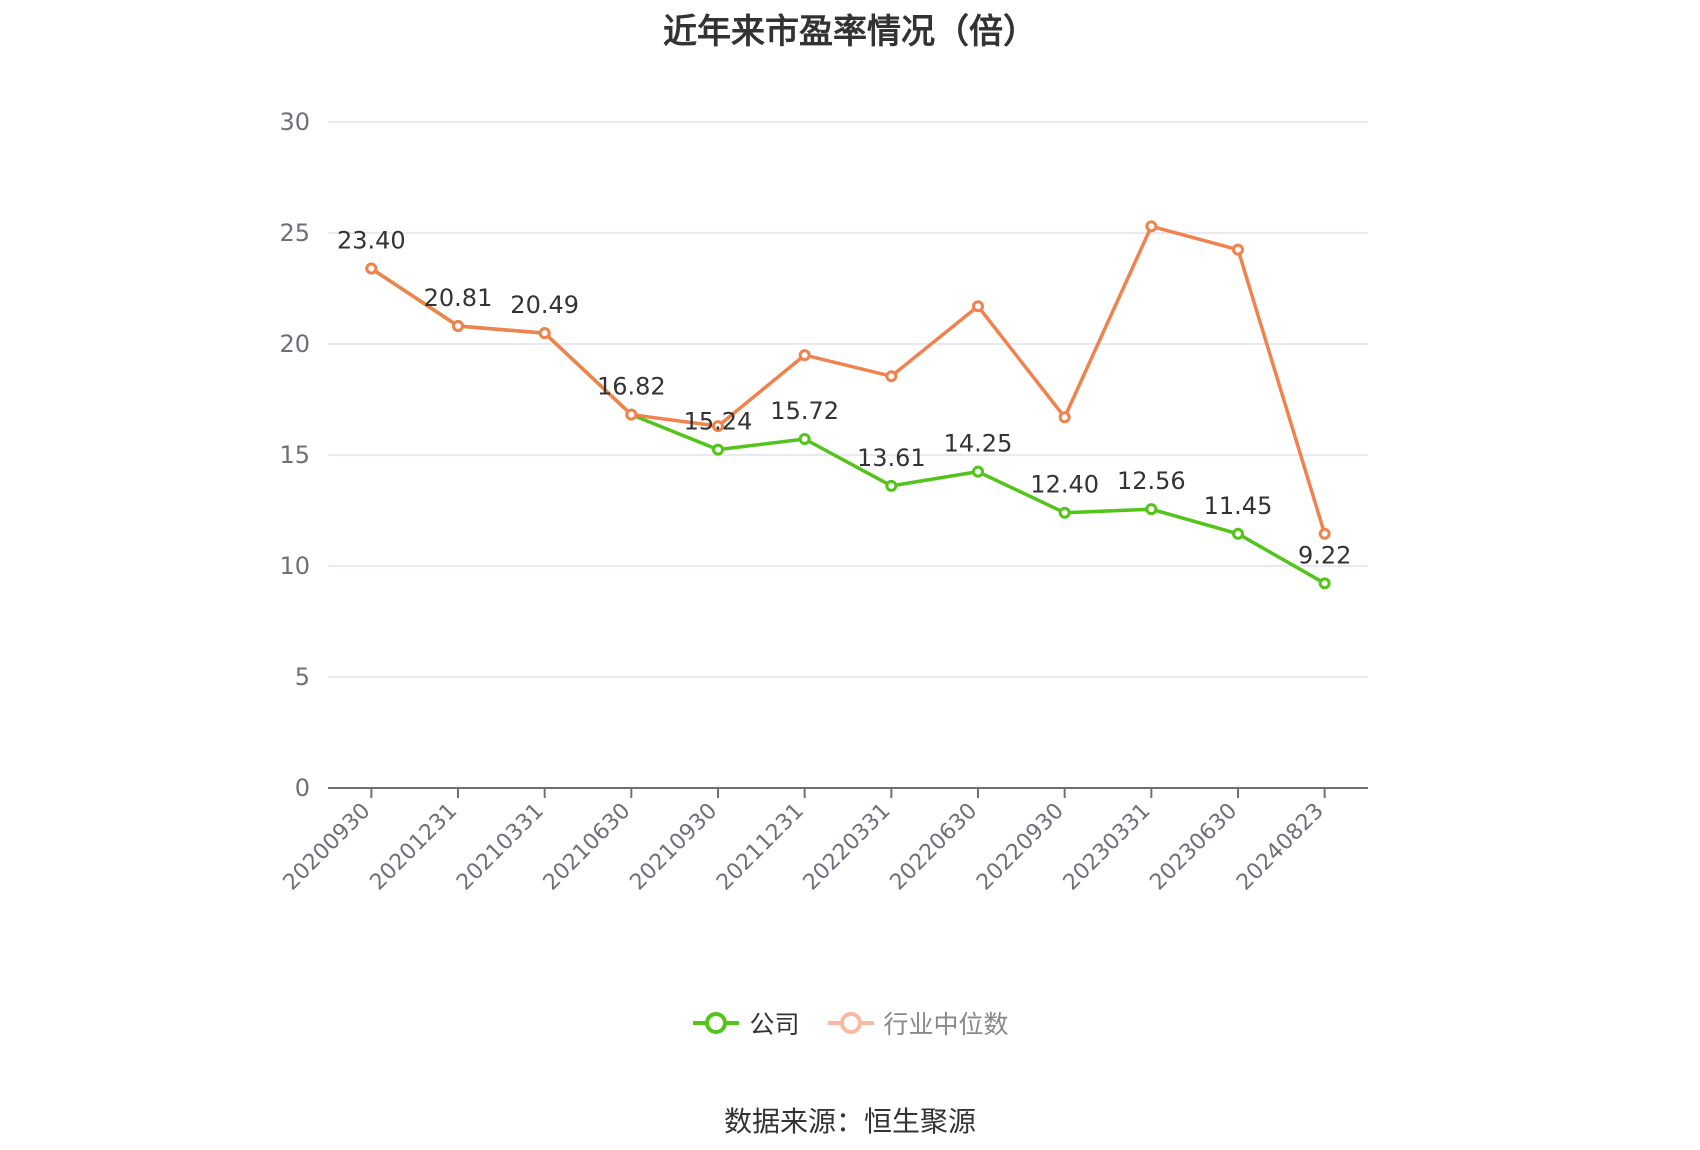  Describe the element at coordinates (327, 847) in the screenshot. I see `x-tick-label: 20200930` at that location.